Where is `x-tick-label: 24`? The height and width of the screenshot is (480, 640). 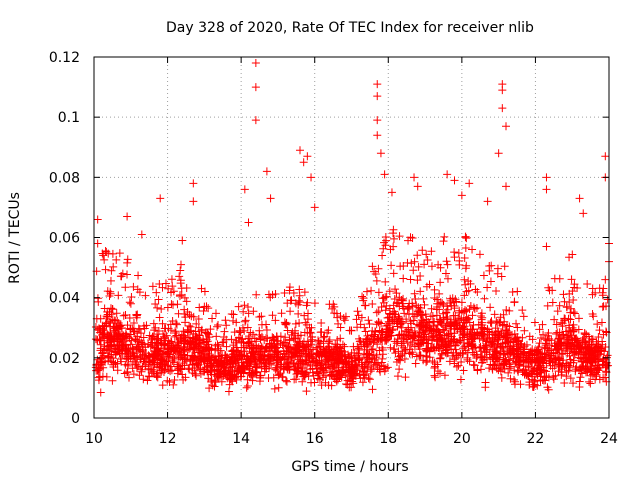
x-tick-label: 24 is located at coordinates (609, 439).